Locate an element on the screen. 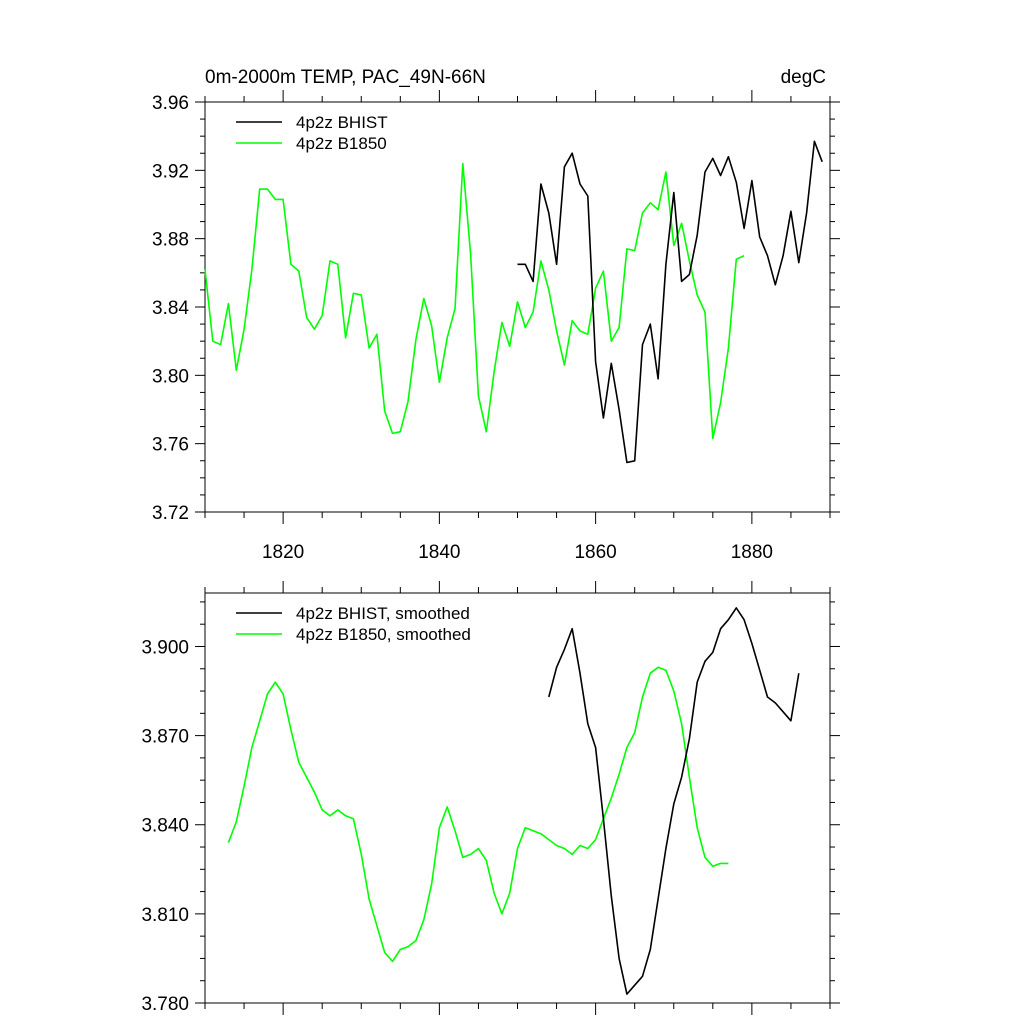  y-tick-label: 3.870 is located at coordinates (165, 737).